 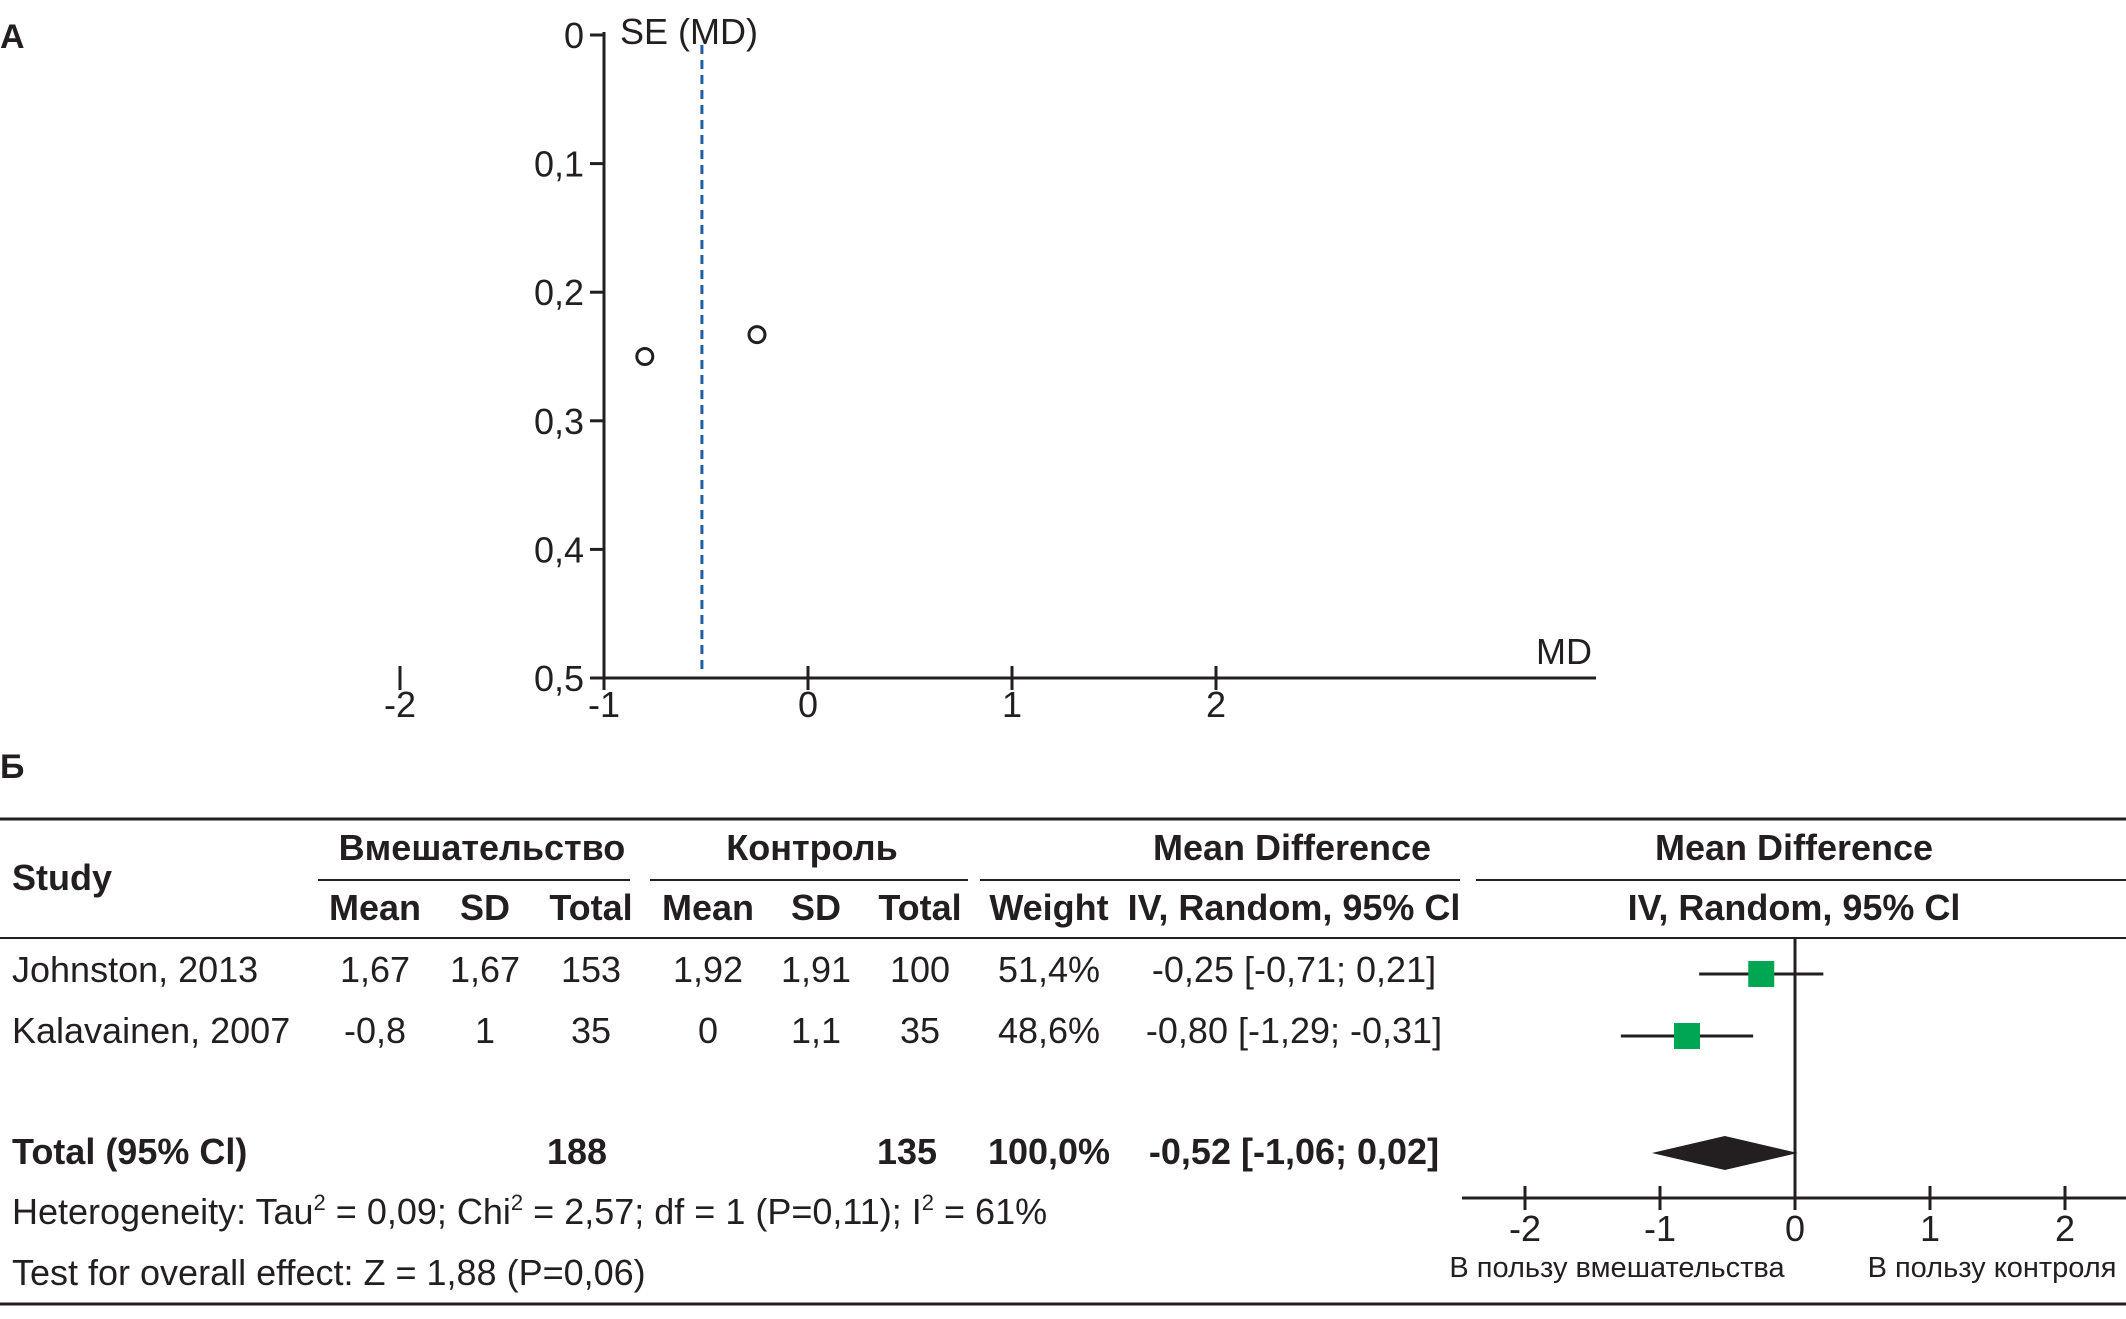 What do you see at coordinates (1049, 1030) in the screenshot?
I see `row-weight: 48,6%` at bounding box center [1049, 1030].